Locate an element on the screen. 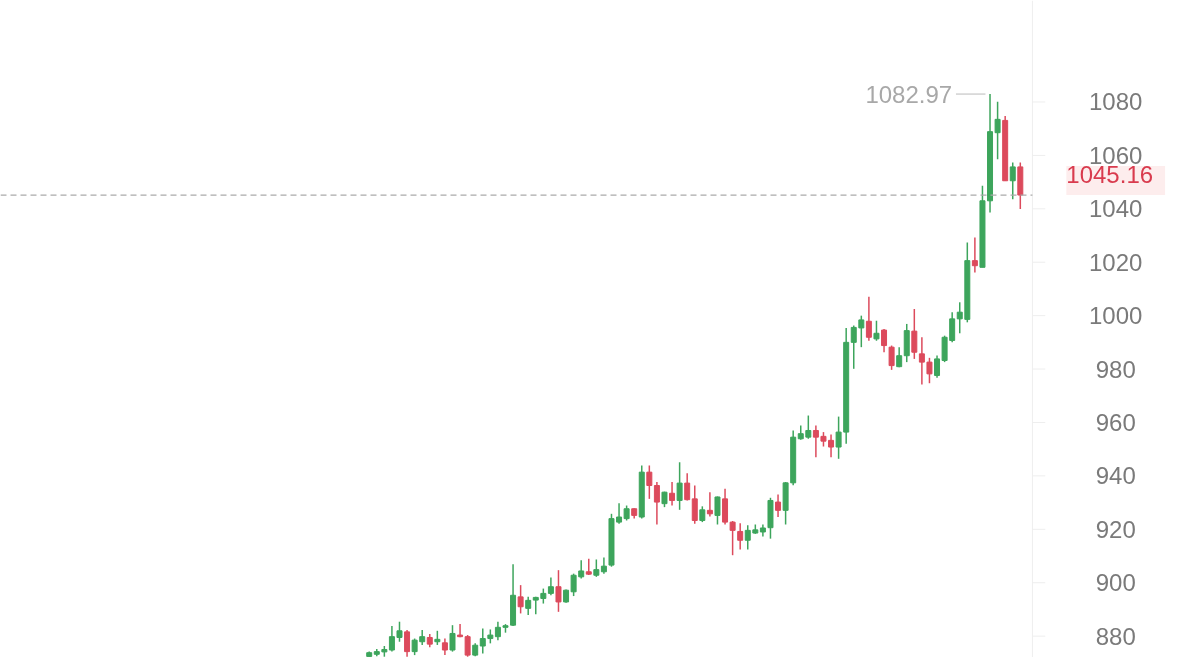  y-tick-label: 940 is located at coordinates (1115, 476).